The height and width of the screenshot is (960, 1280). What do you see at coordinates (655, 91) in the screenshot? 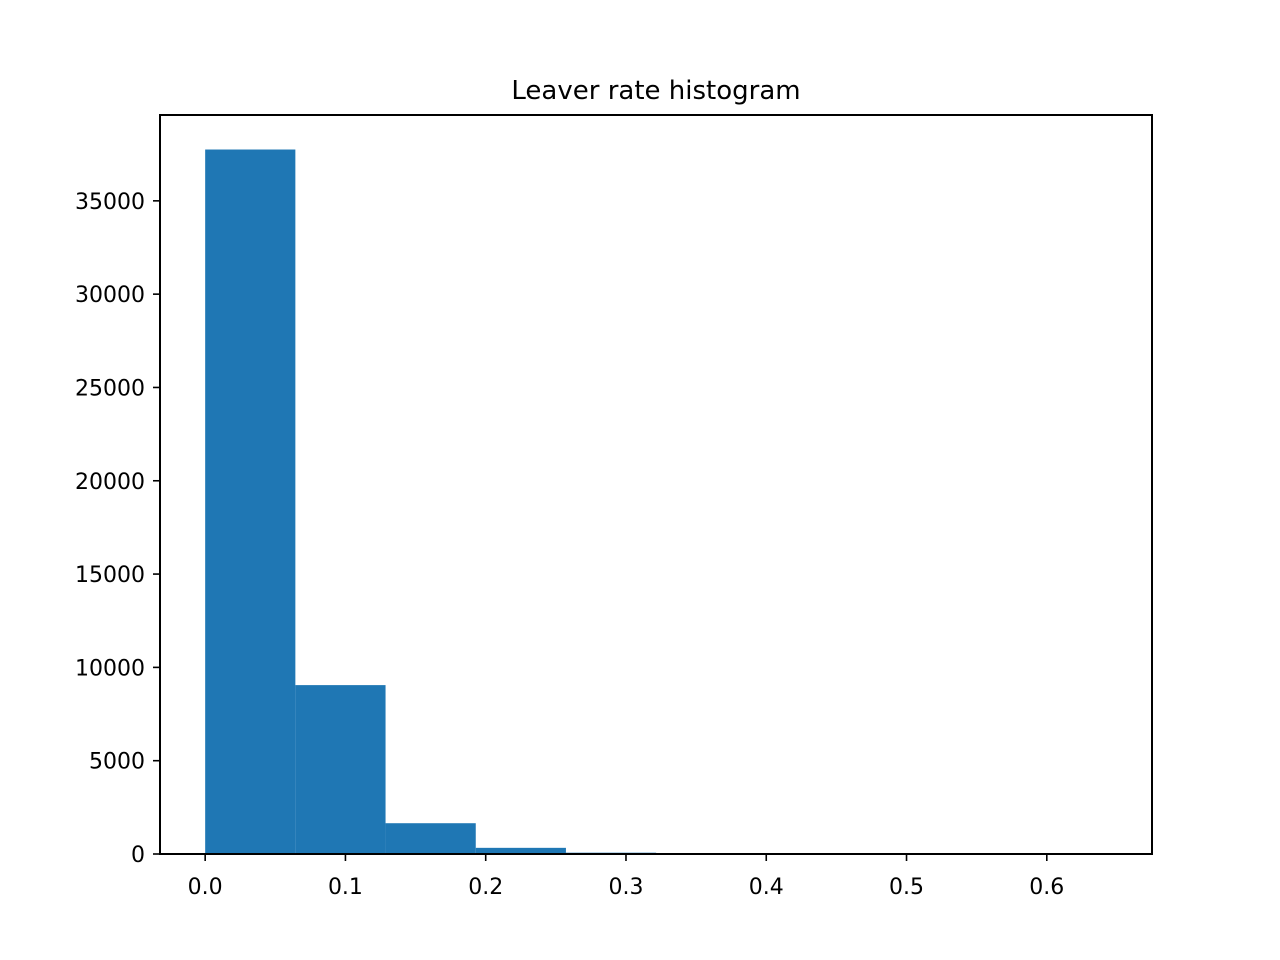
I see `chart-title: Leaver rate histogram` at bounding box center [655, 91].